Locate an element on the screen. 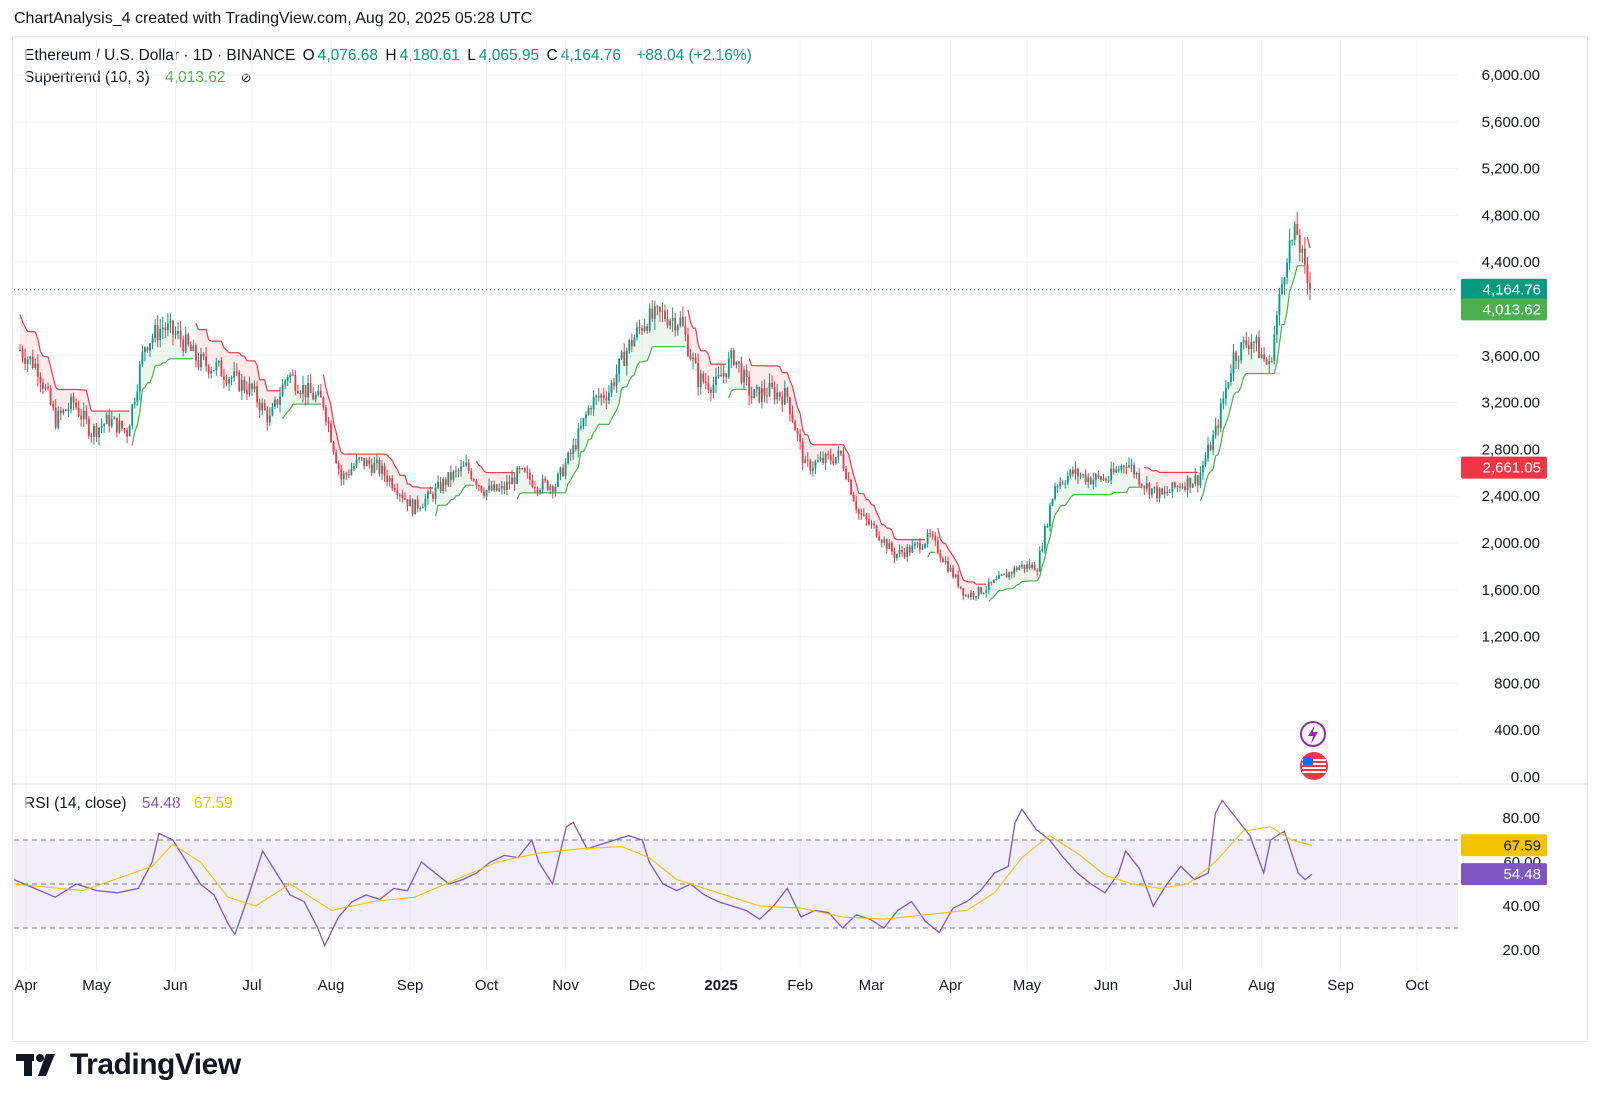  time-tick-label: Feb is located at coordinates (800, 985).